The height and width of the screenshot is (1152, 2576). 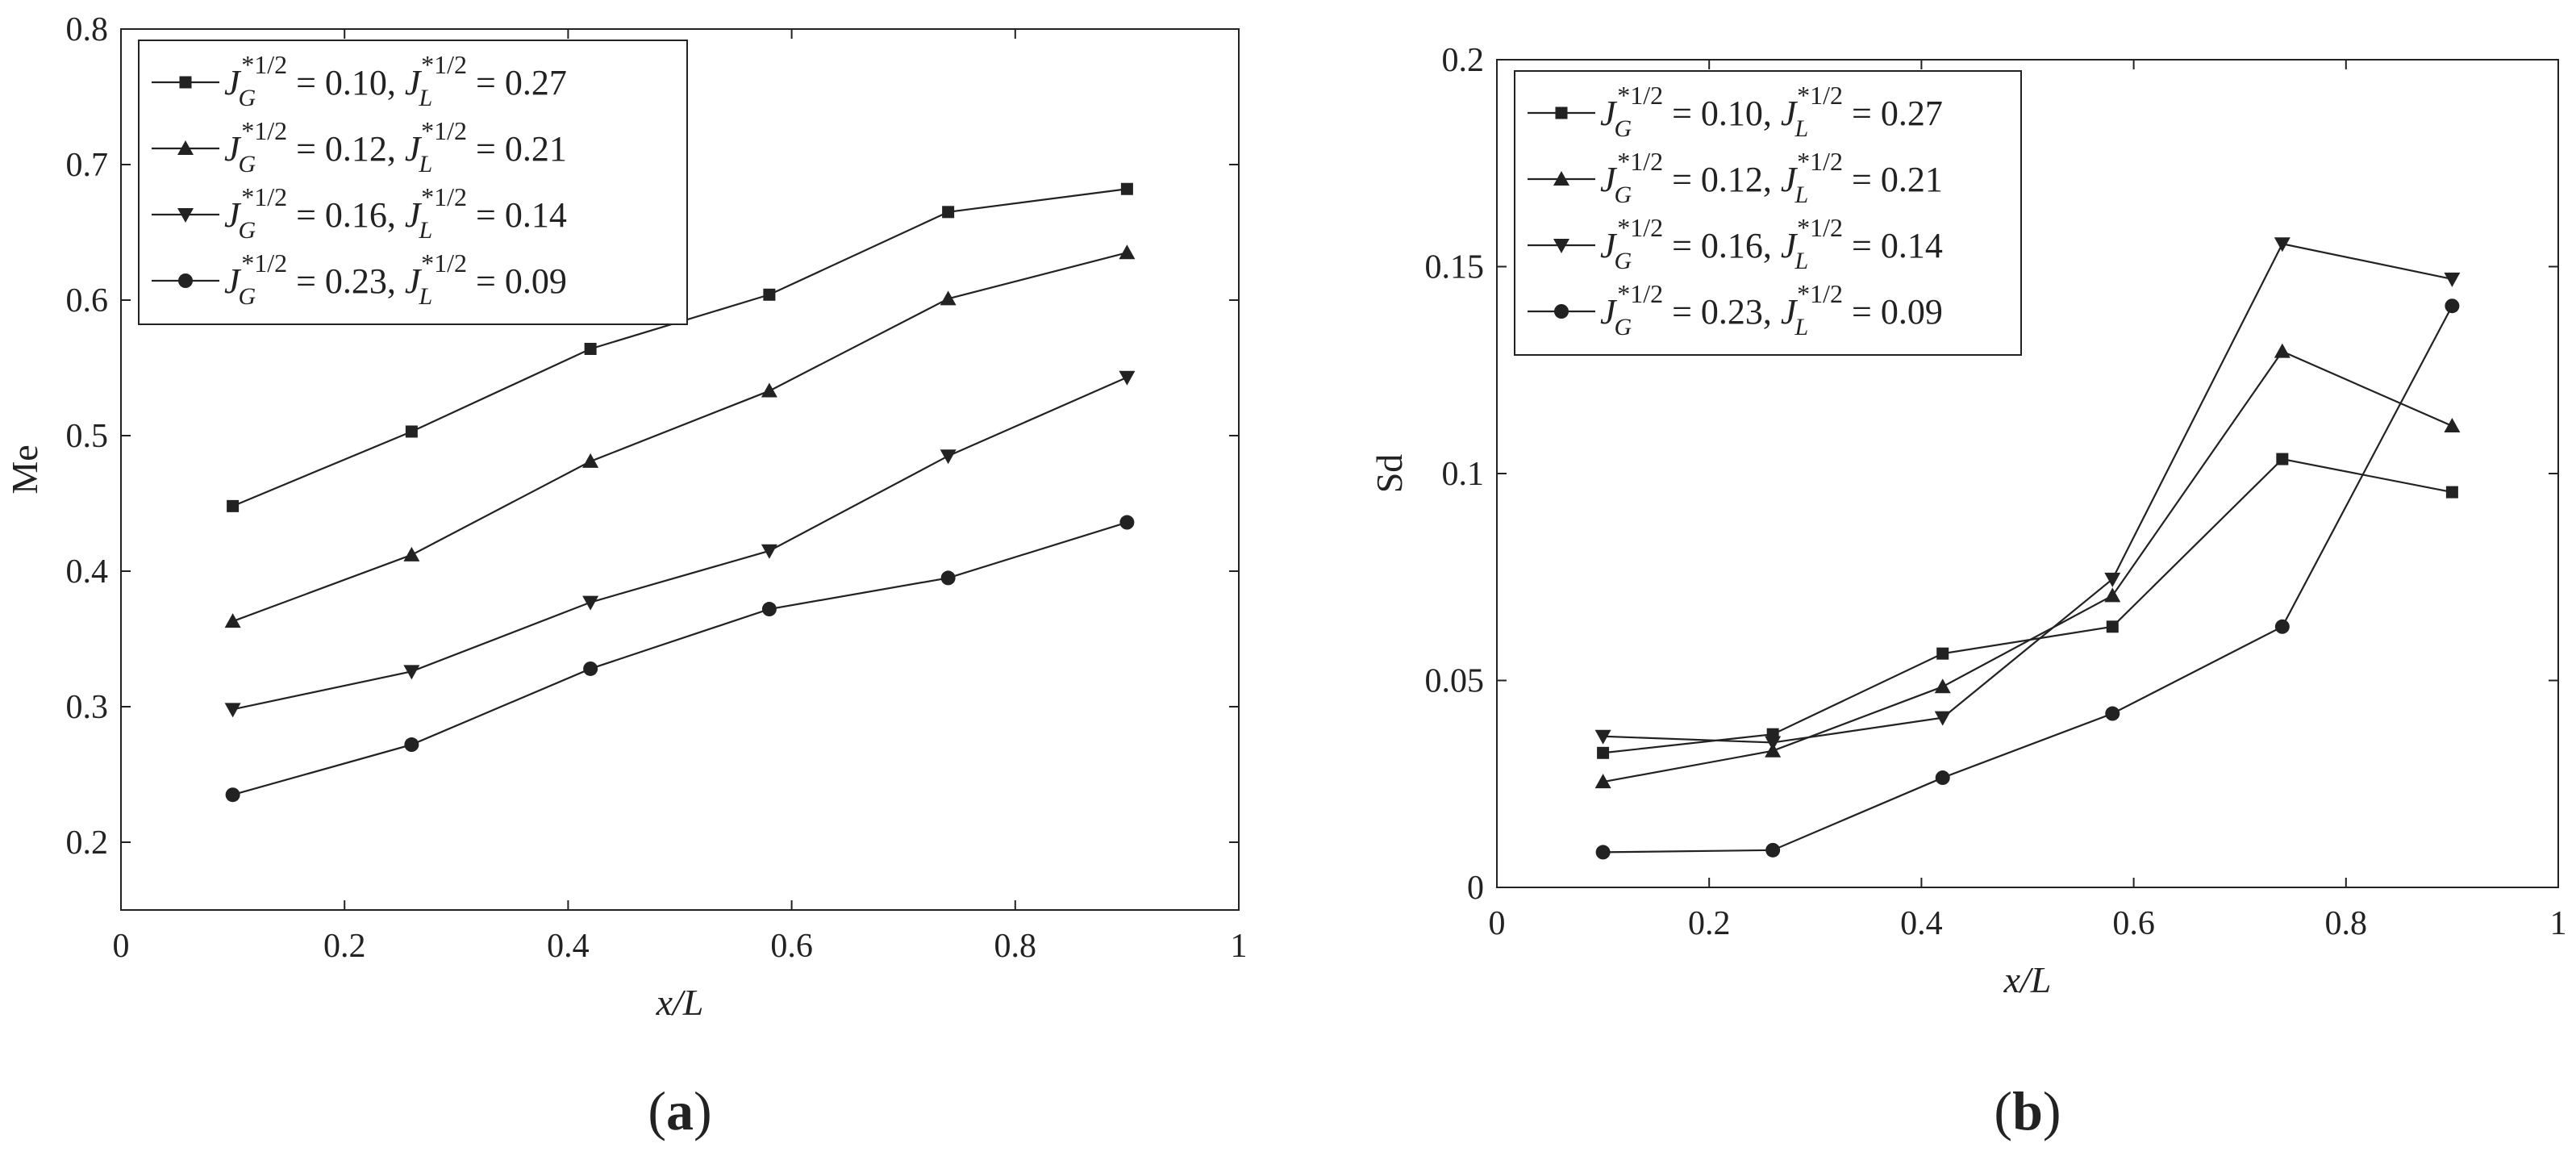 I want to click on y-axis-label: Sd, so click(x=1389, y=474).